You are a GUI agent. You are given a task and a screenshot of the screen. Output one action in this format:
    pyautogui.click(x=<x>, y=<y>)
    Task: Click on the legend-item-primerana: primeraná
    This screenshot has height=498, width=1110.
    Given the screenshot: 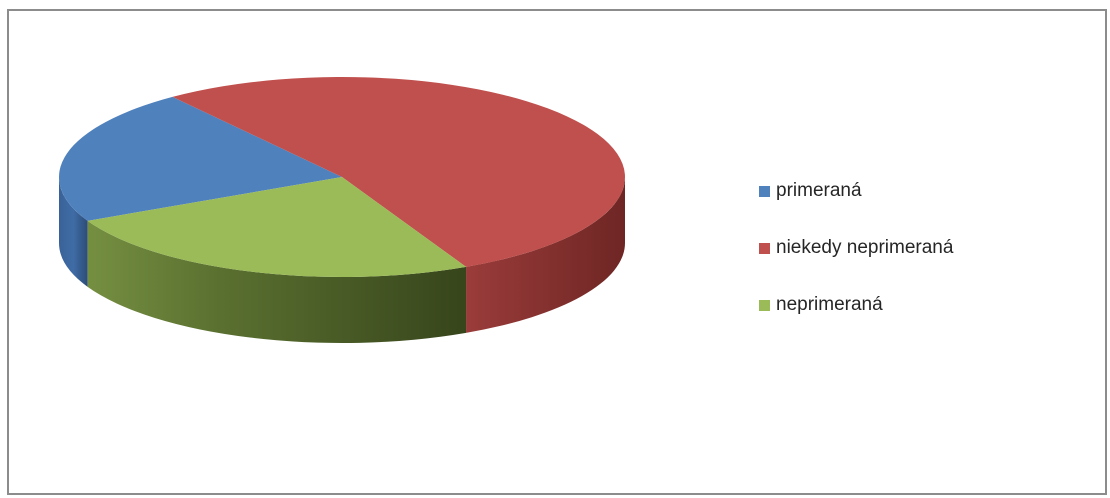 What is the action you would take?
    pyautogui.click(x=919, y=191)
    